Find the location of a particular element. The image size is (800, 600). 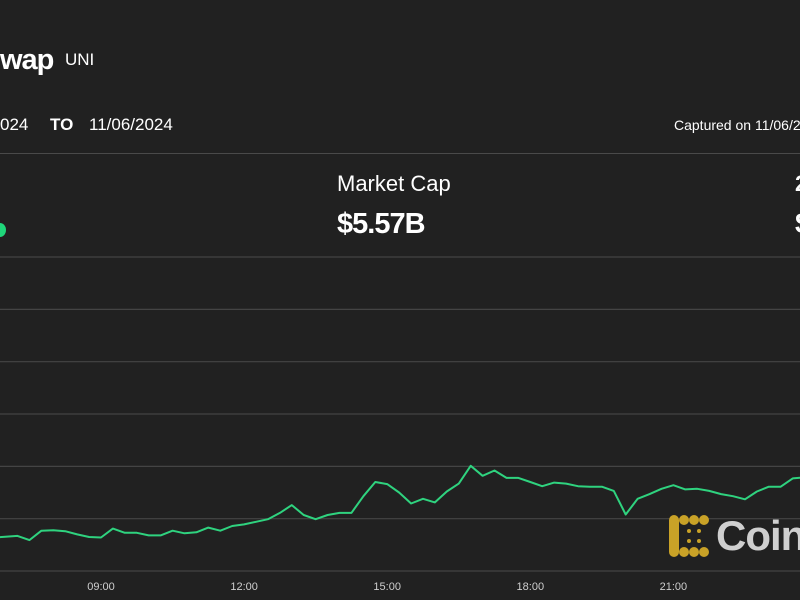

divider is located at coordinates (400, 153).